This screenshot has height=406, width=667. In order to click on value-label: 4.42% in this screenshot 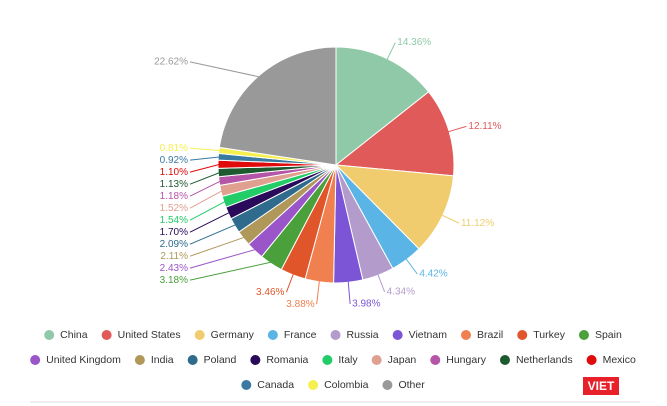, I will do `click(433, 274)`.